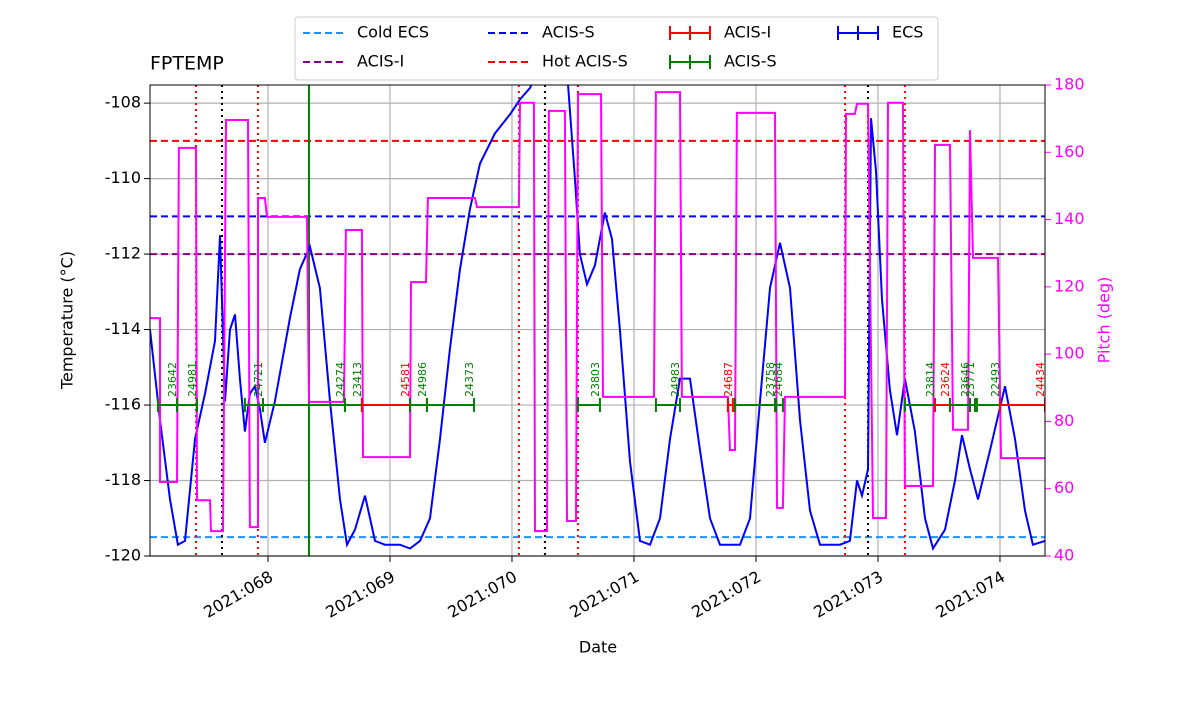 This screenshot has height=714, width=1200. Describe the element at coordinates (728, 379) in the screenshot. I see `observation-label: 24687` at that location.